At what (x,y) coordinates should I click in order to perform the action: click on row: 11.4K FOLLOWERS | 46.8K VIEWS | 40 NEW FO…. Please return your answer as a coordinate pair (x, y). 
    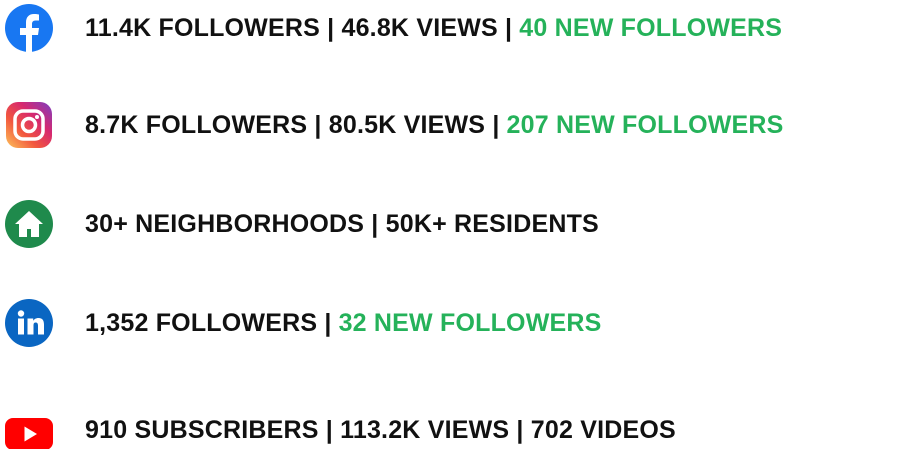
    Looking at the image, I should click on (455, 28).